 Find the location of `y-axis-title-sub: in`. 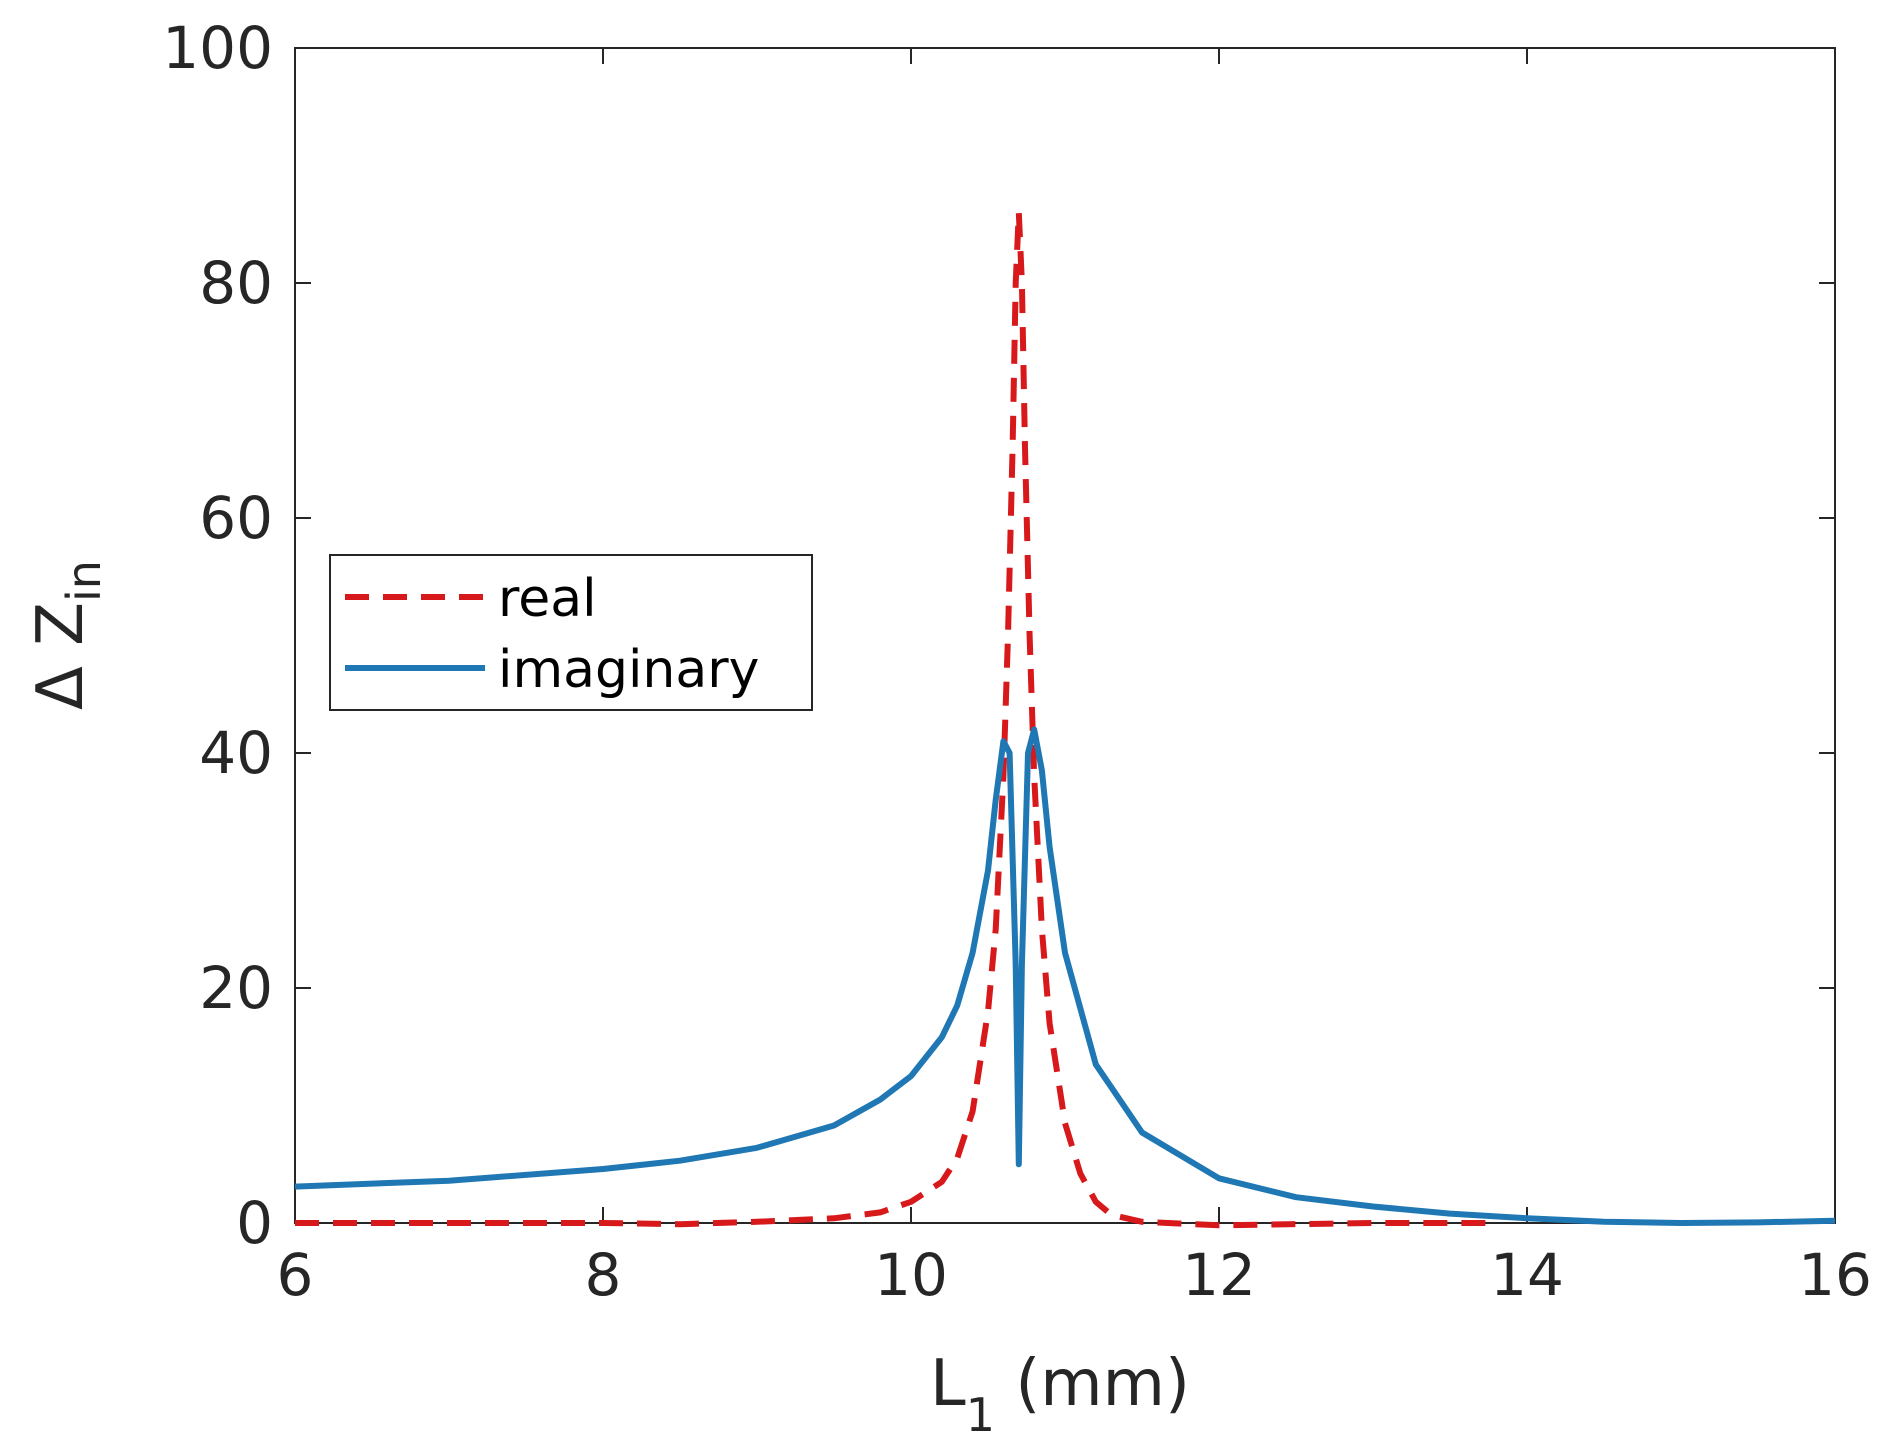

y-axis-title-sub: in is located at coordinates (84, 581).